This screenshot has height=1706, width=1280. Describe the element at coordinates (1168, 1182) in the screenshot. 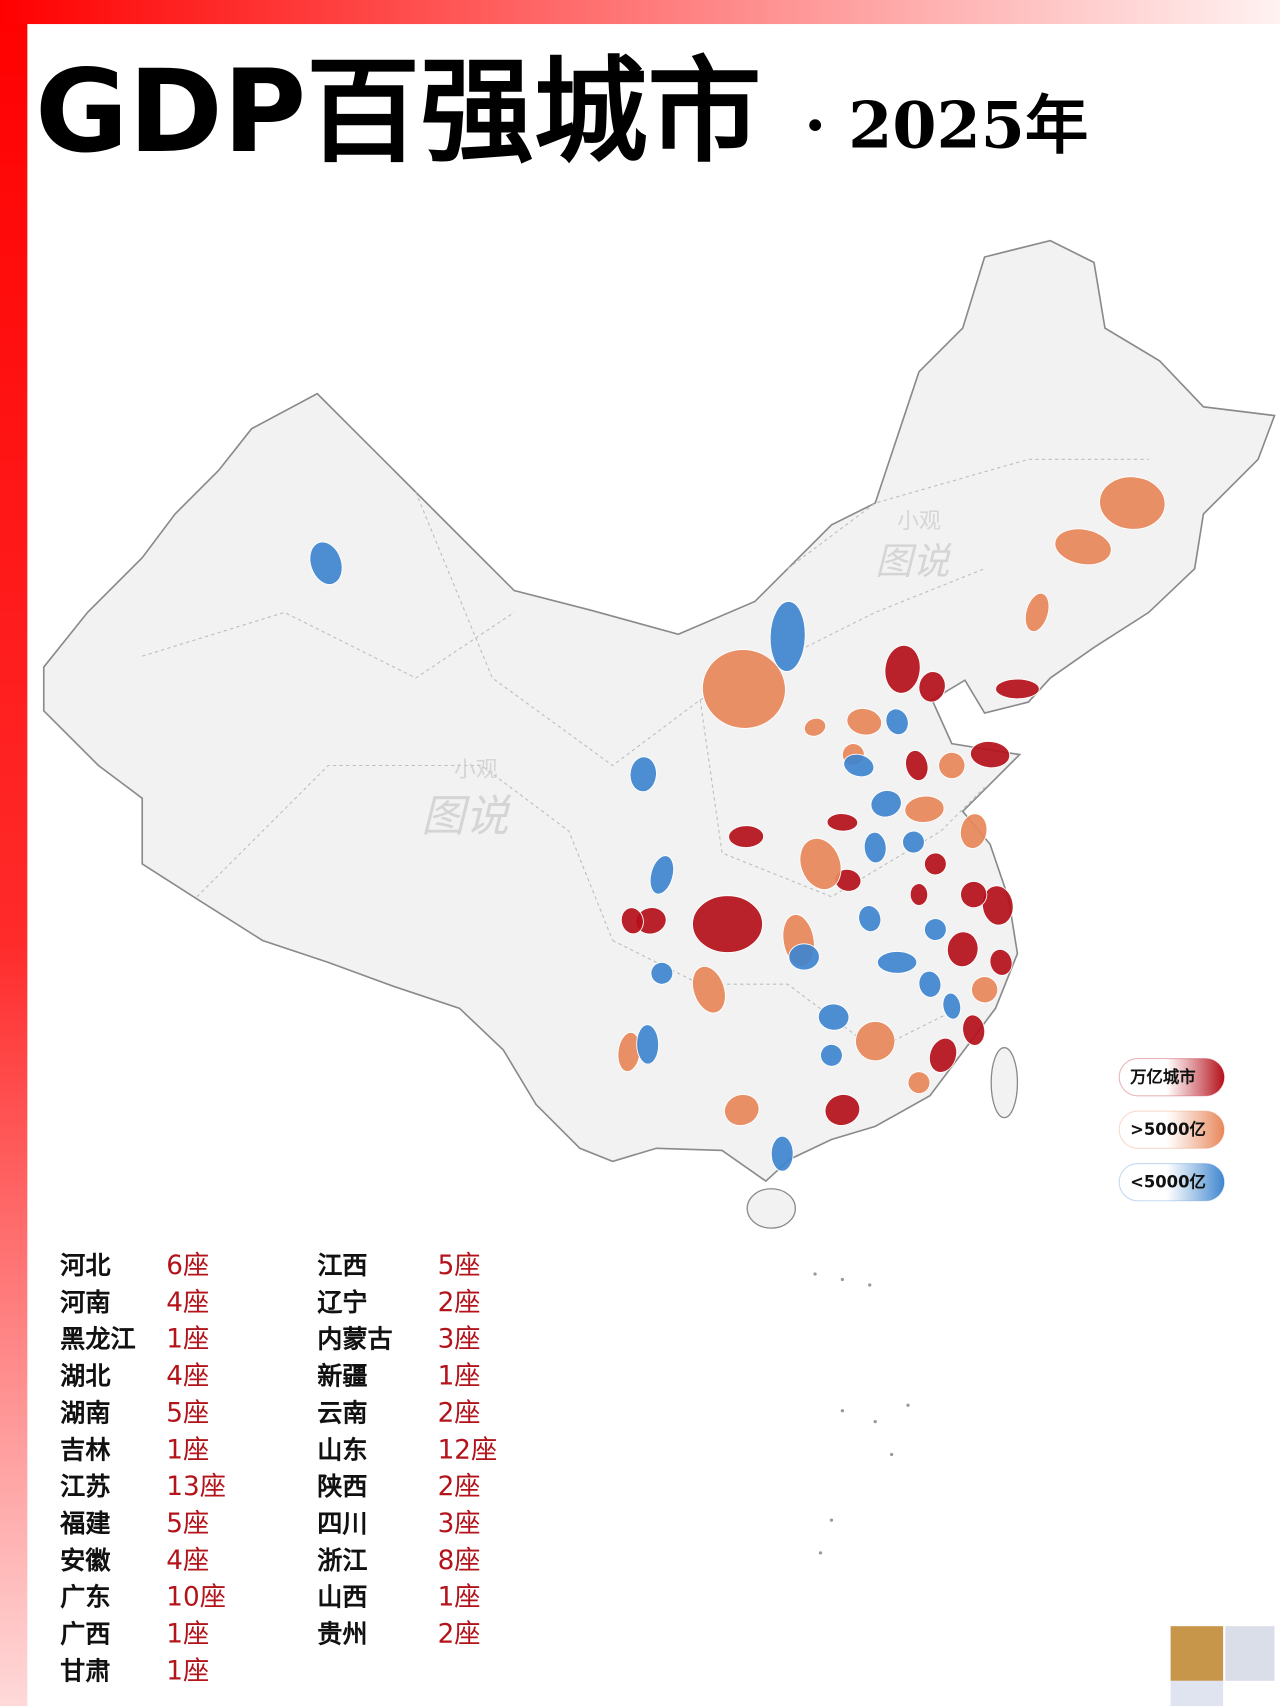

I see `legend-label: <5000亿` at that location.